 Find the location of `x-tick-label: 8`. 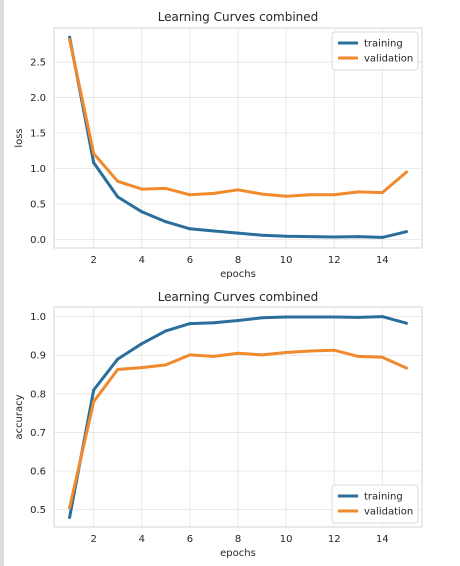

x-tick-label: 8 is located at coordinates (238, 539).